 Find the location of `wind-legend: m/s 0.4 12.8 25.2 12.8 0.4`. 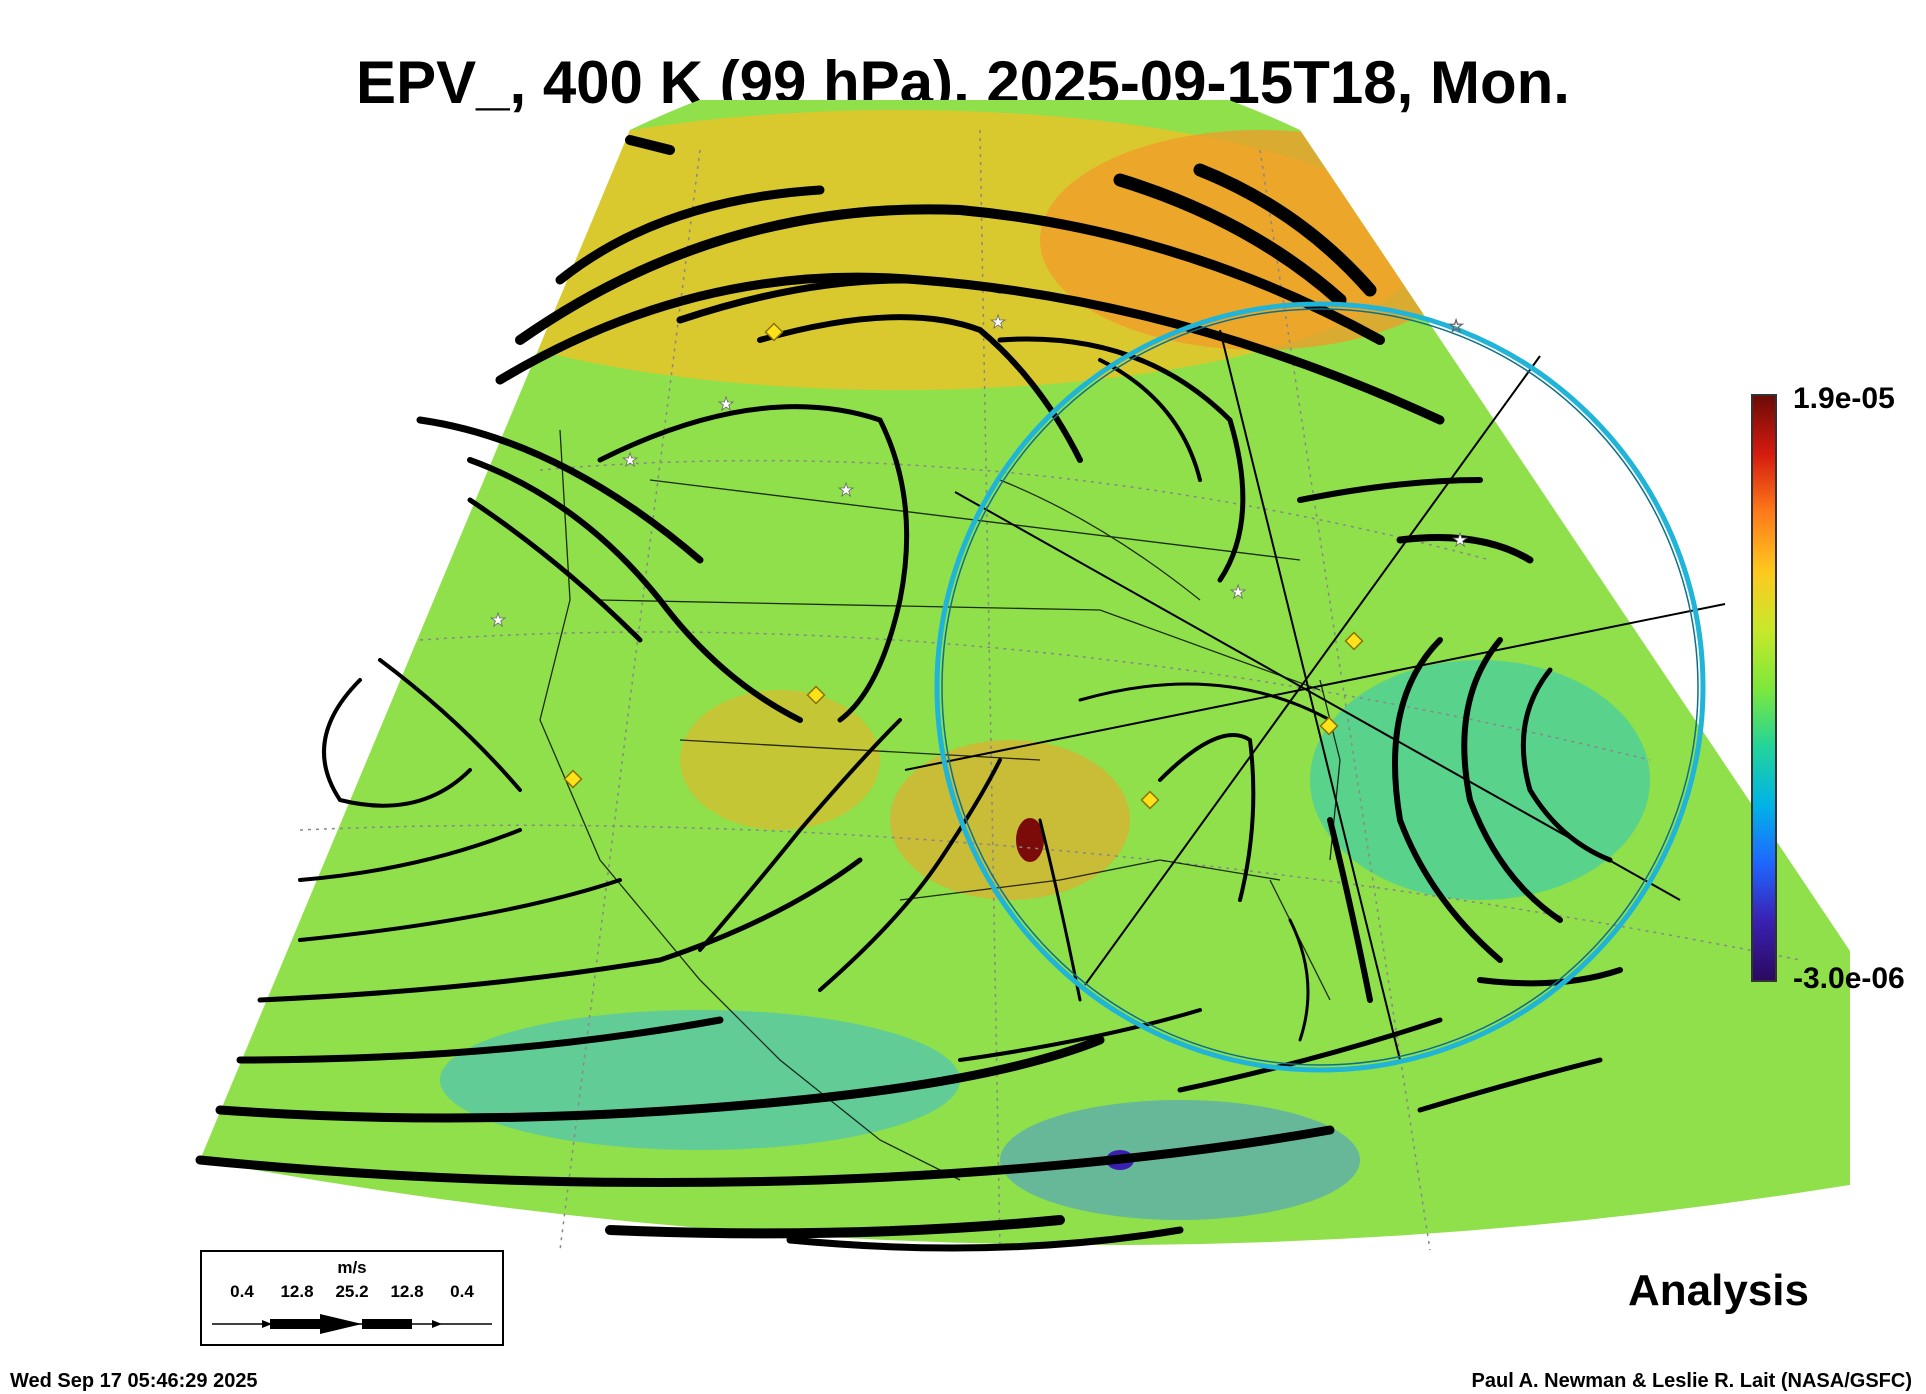

wind-legend: m/s 0.4 12.8 25.2 12.8 0.4 is located at coordinates (352, 1298).